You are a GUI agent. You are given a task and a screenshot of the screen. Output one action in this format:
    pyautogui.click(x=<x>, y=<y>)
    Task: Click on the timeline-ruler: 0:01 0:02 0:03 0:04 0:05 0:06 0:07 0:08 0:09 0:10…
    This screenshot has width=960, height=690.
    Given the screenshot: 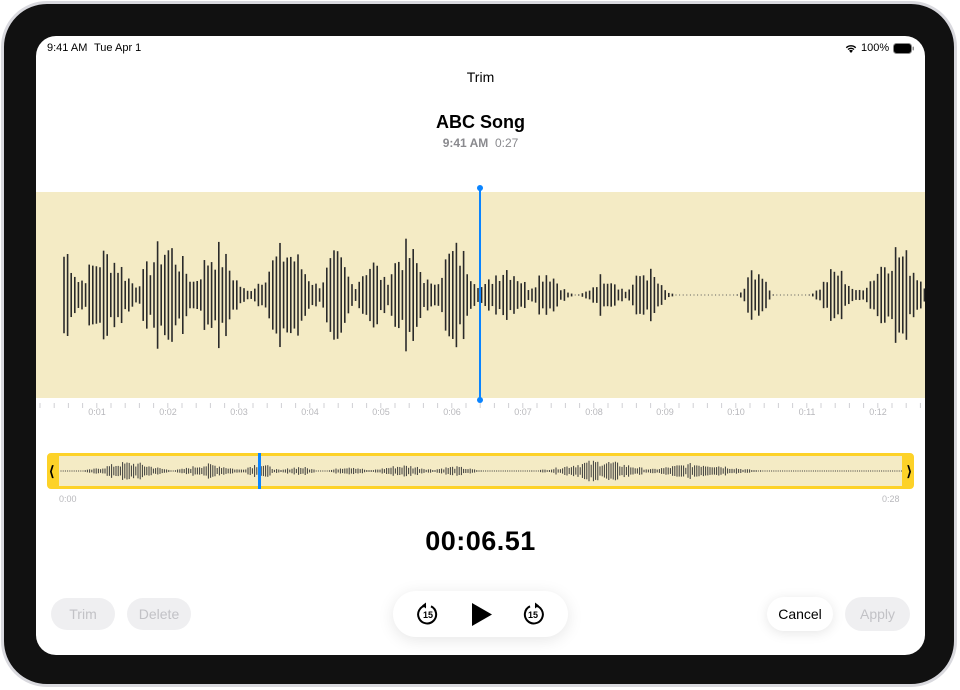 What is the action you would take?
    pyautogui.click(x=480, y=413)
    